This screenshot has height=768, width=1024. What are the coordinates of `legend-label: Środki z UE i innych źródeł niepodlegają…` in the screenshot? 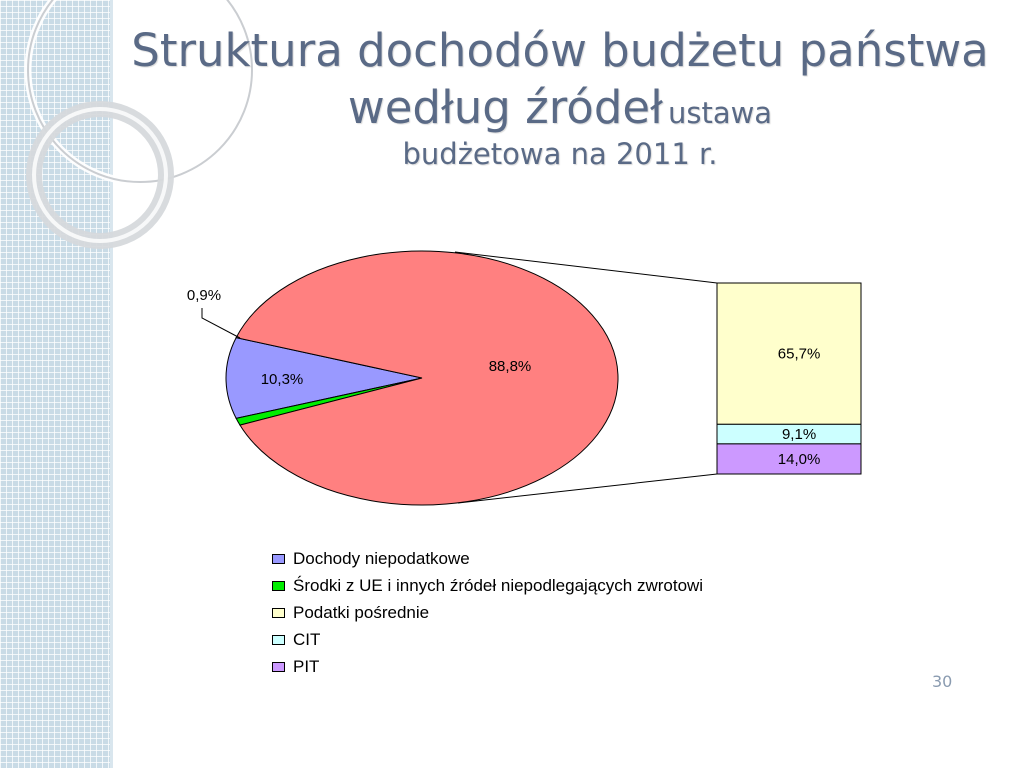 It's located at (498, 585).